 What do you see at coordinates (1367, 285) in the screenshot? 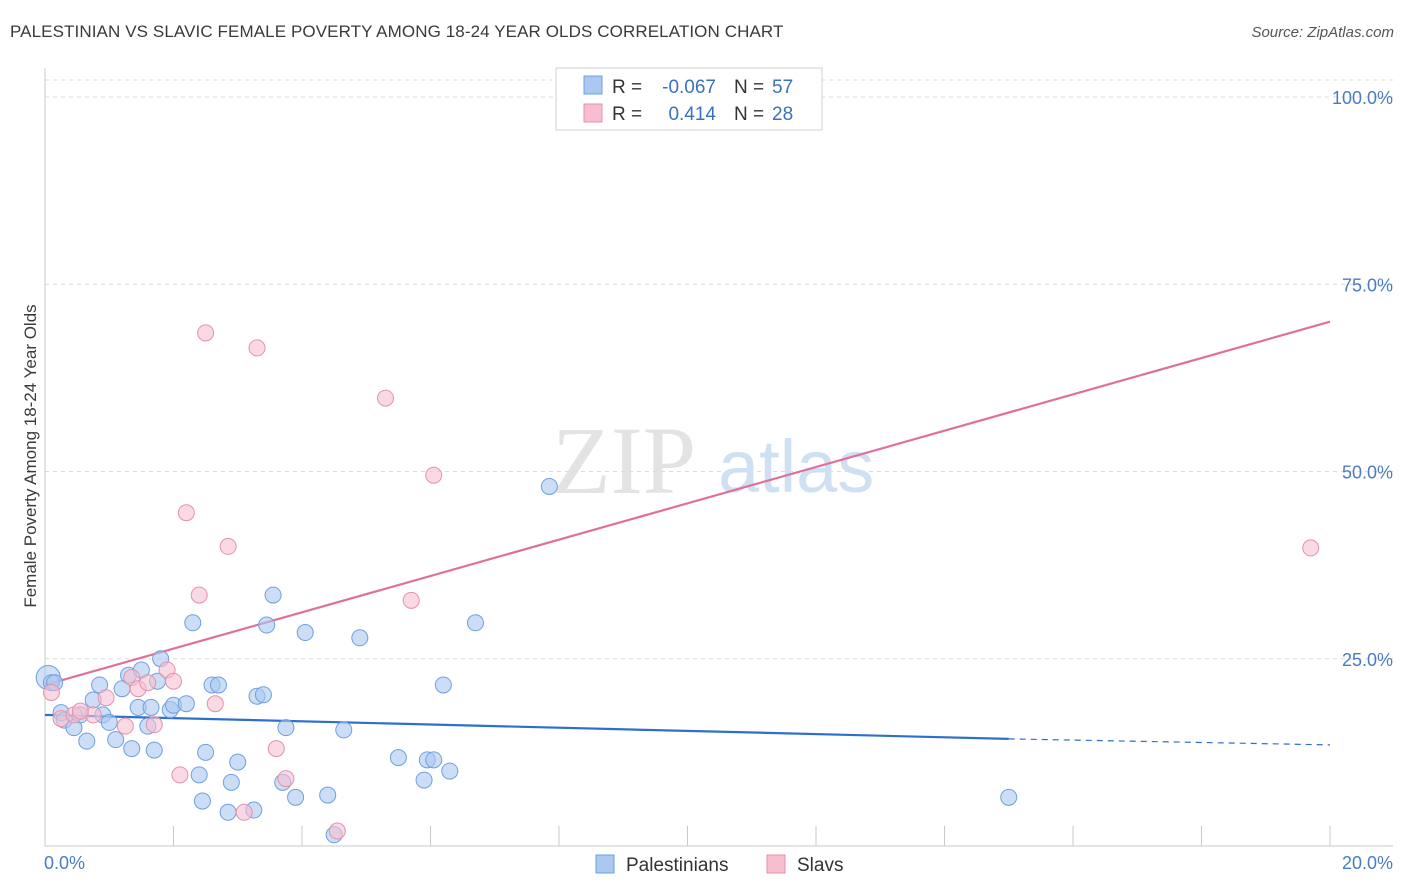
I see `y-tick-label-2: 75.0%` at bounding box center [1367, 285].